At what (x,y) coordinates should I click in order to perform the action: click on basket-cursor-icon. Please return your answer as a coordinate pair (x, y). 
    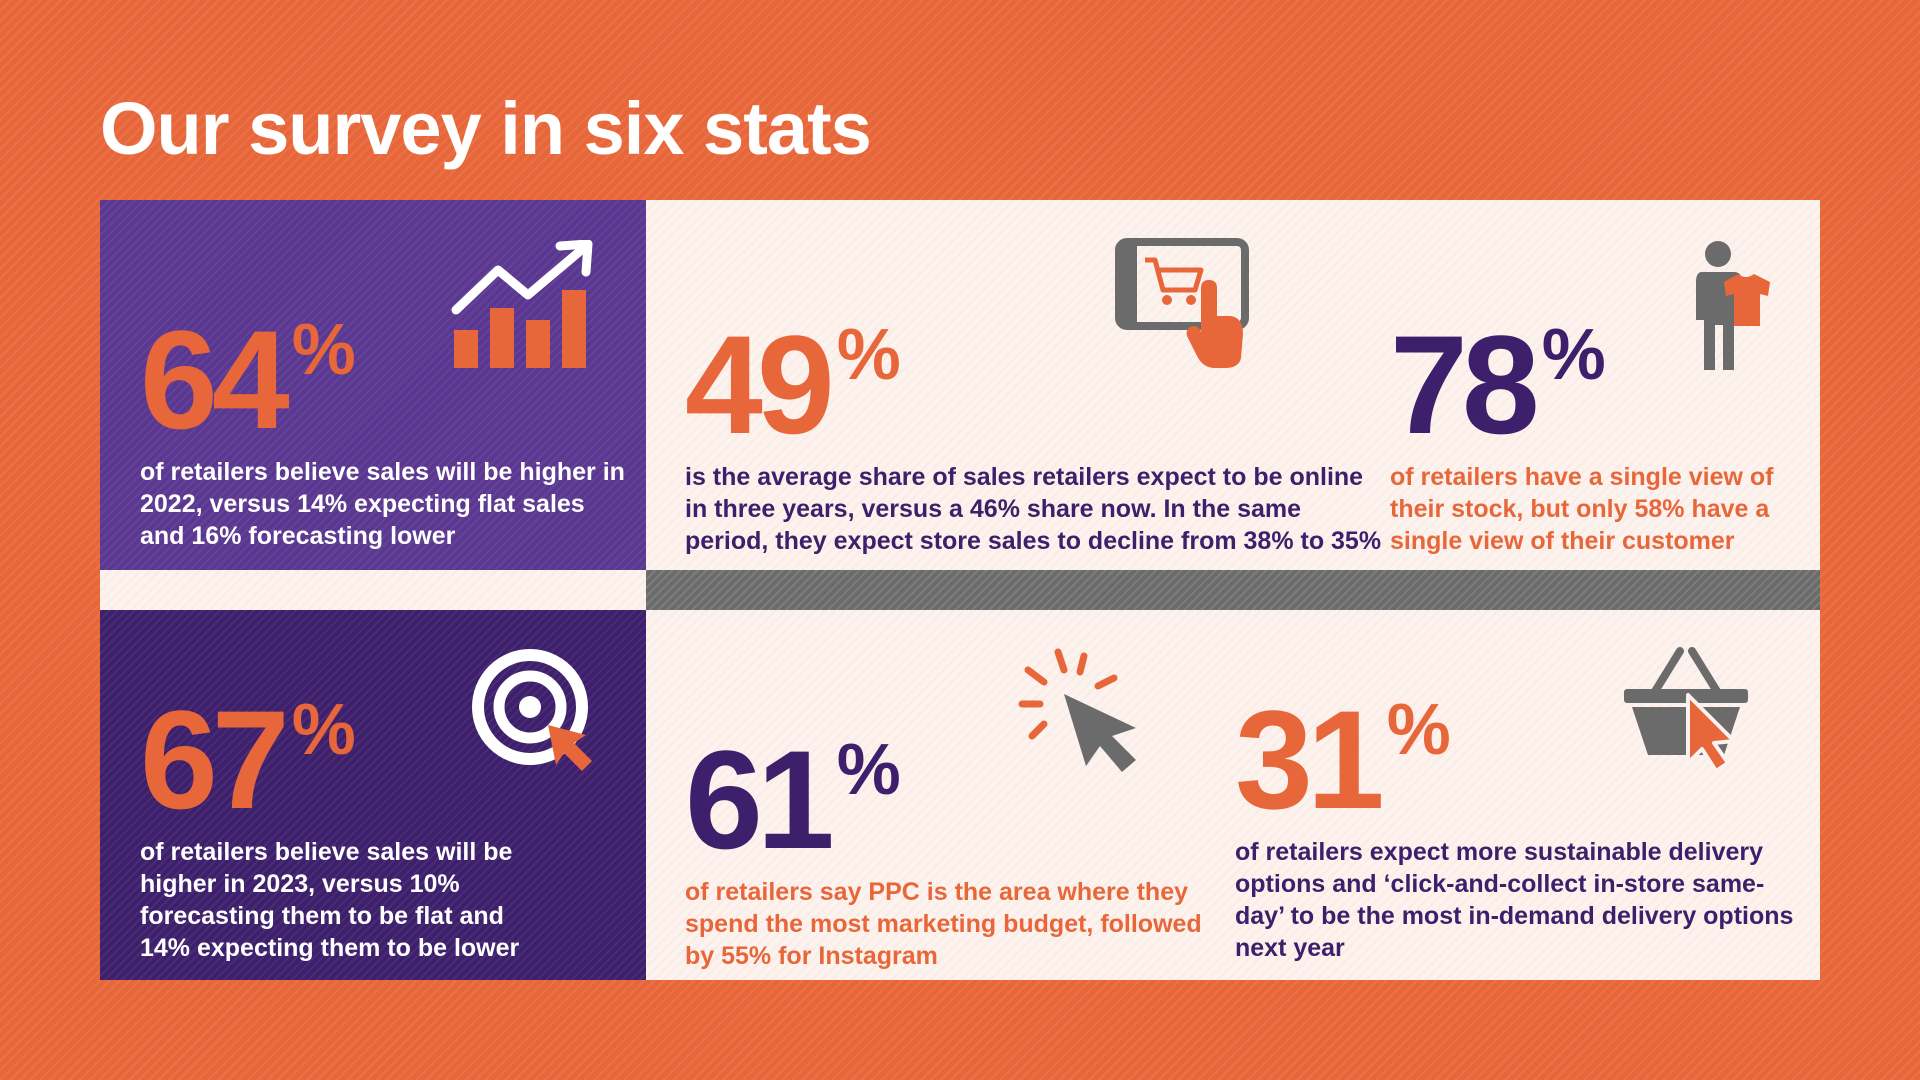
    Looking at the image, I should click on (1686, 710).